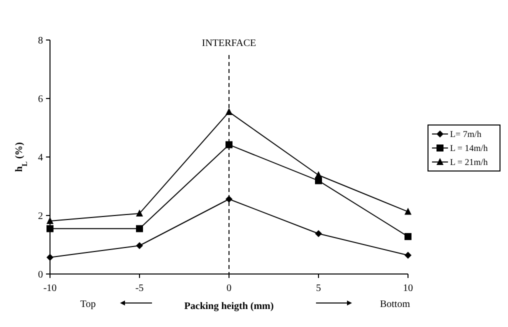 The width and height of the screenshot is (508, 327). I want to click on y-tick-label: 2, so click(40, 216).